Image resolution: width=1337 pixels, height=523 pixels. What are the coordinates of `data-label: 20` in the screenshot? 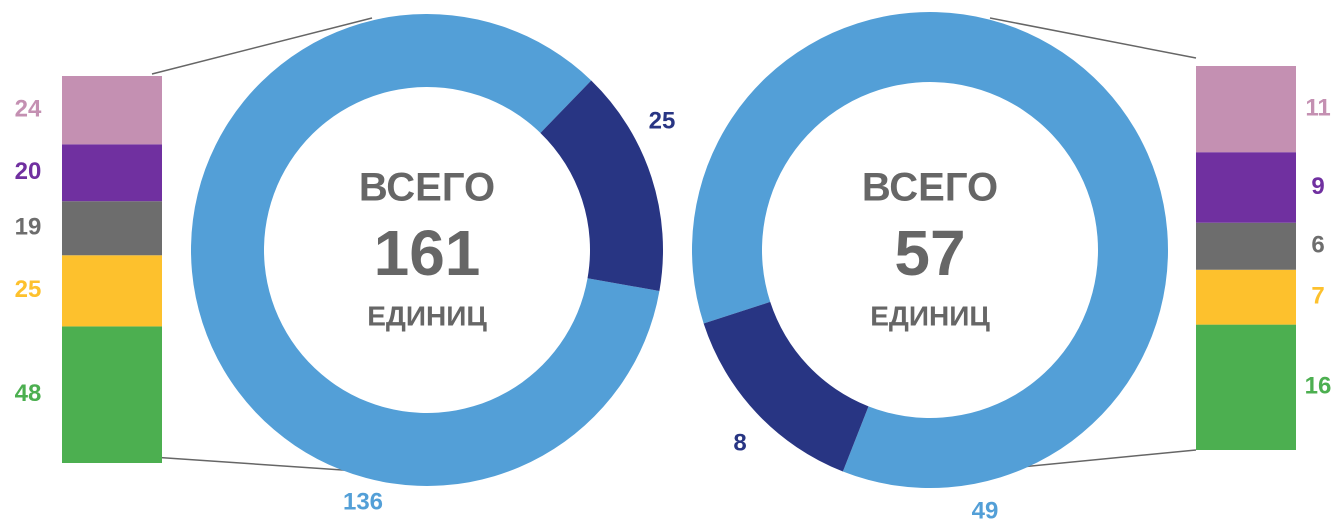 It's located at (28, 171).